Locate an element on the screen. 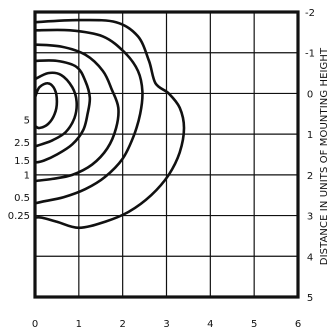 The image size is (335, 333). contour-label: 1.5 is located at coordinates (22, 161).